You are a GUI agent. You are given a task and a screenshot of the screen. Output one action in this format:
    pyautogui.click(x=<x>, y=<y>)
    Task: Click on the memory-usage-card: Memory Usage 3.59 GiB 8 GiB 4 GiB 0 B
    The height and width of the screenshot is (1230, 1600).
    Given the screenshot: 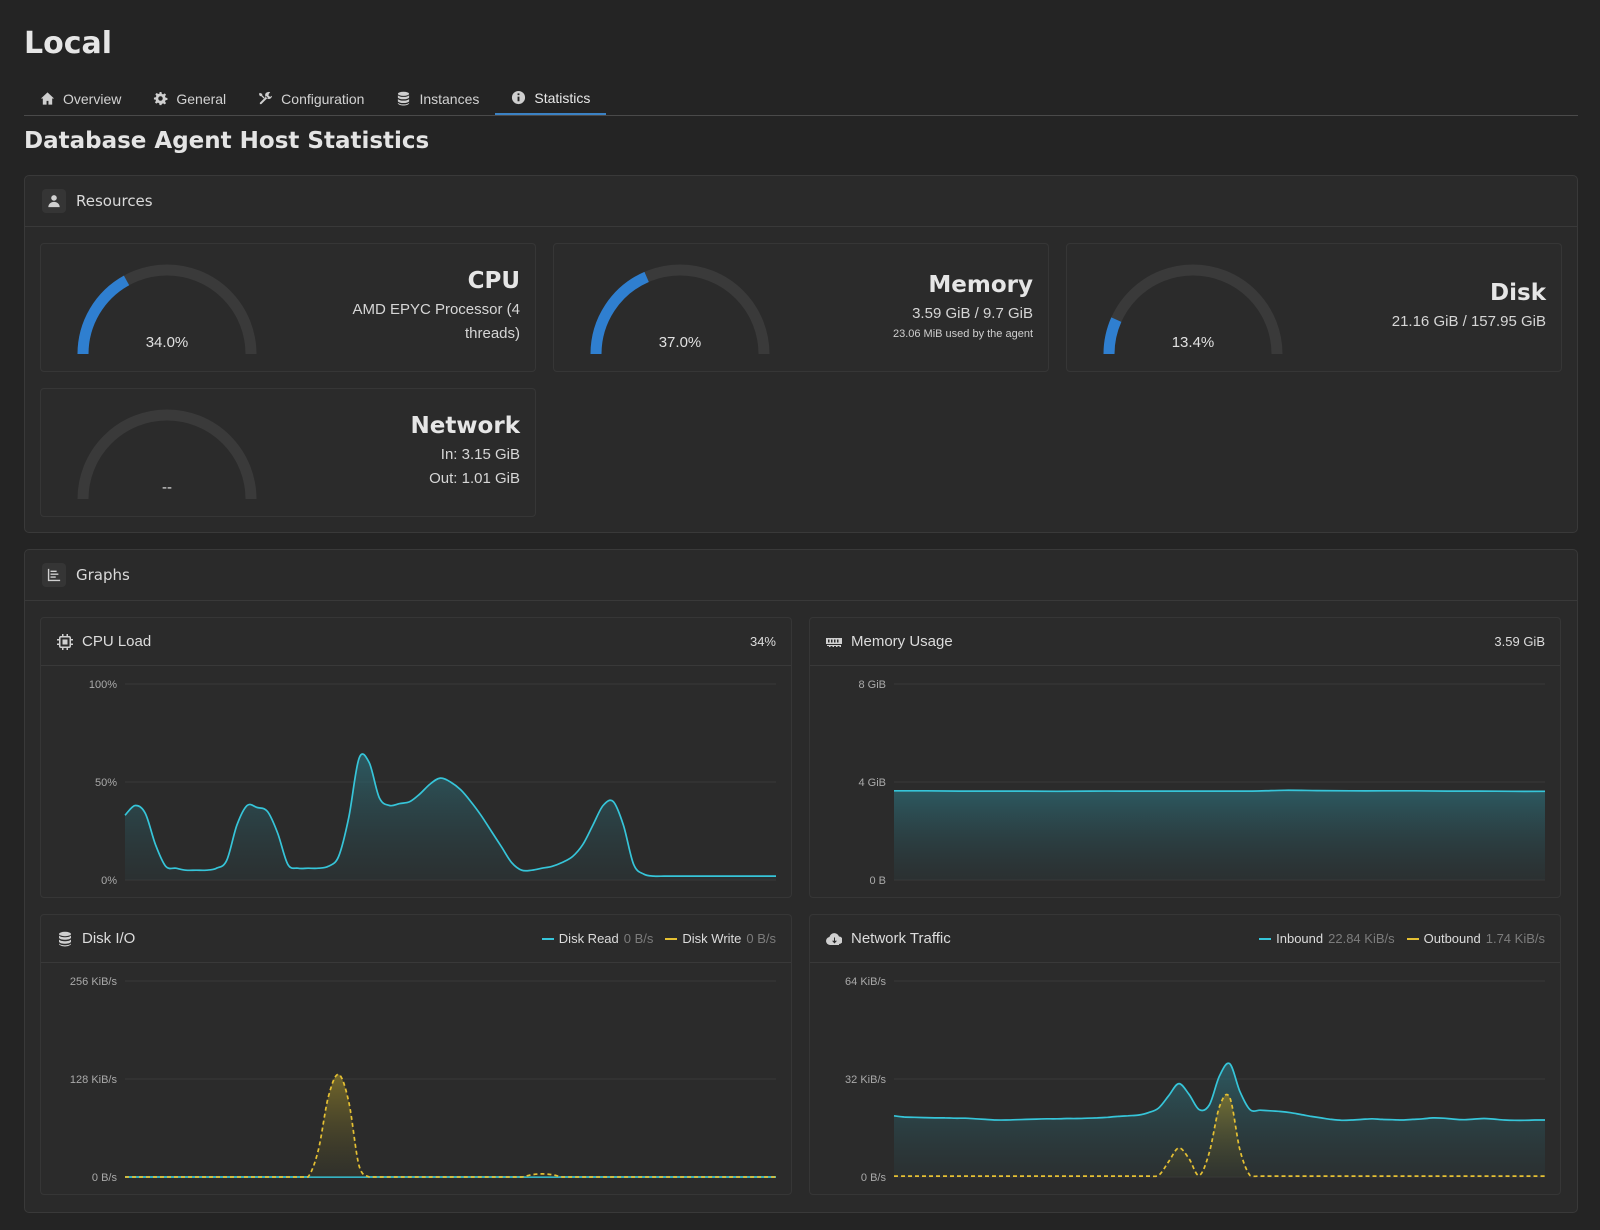 What is the action you would take?
    pyautogui.click(x=1185, y=757)
    